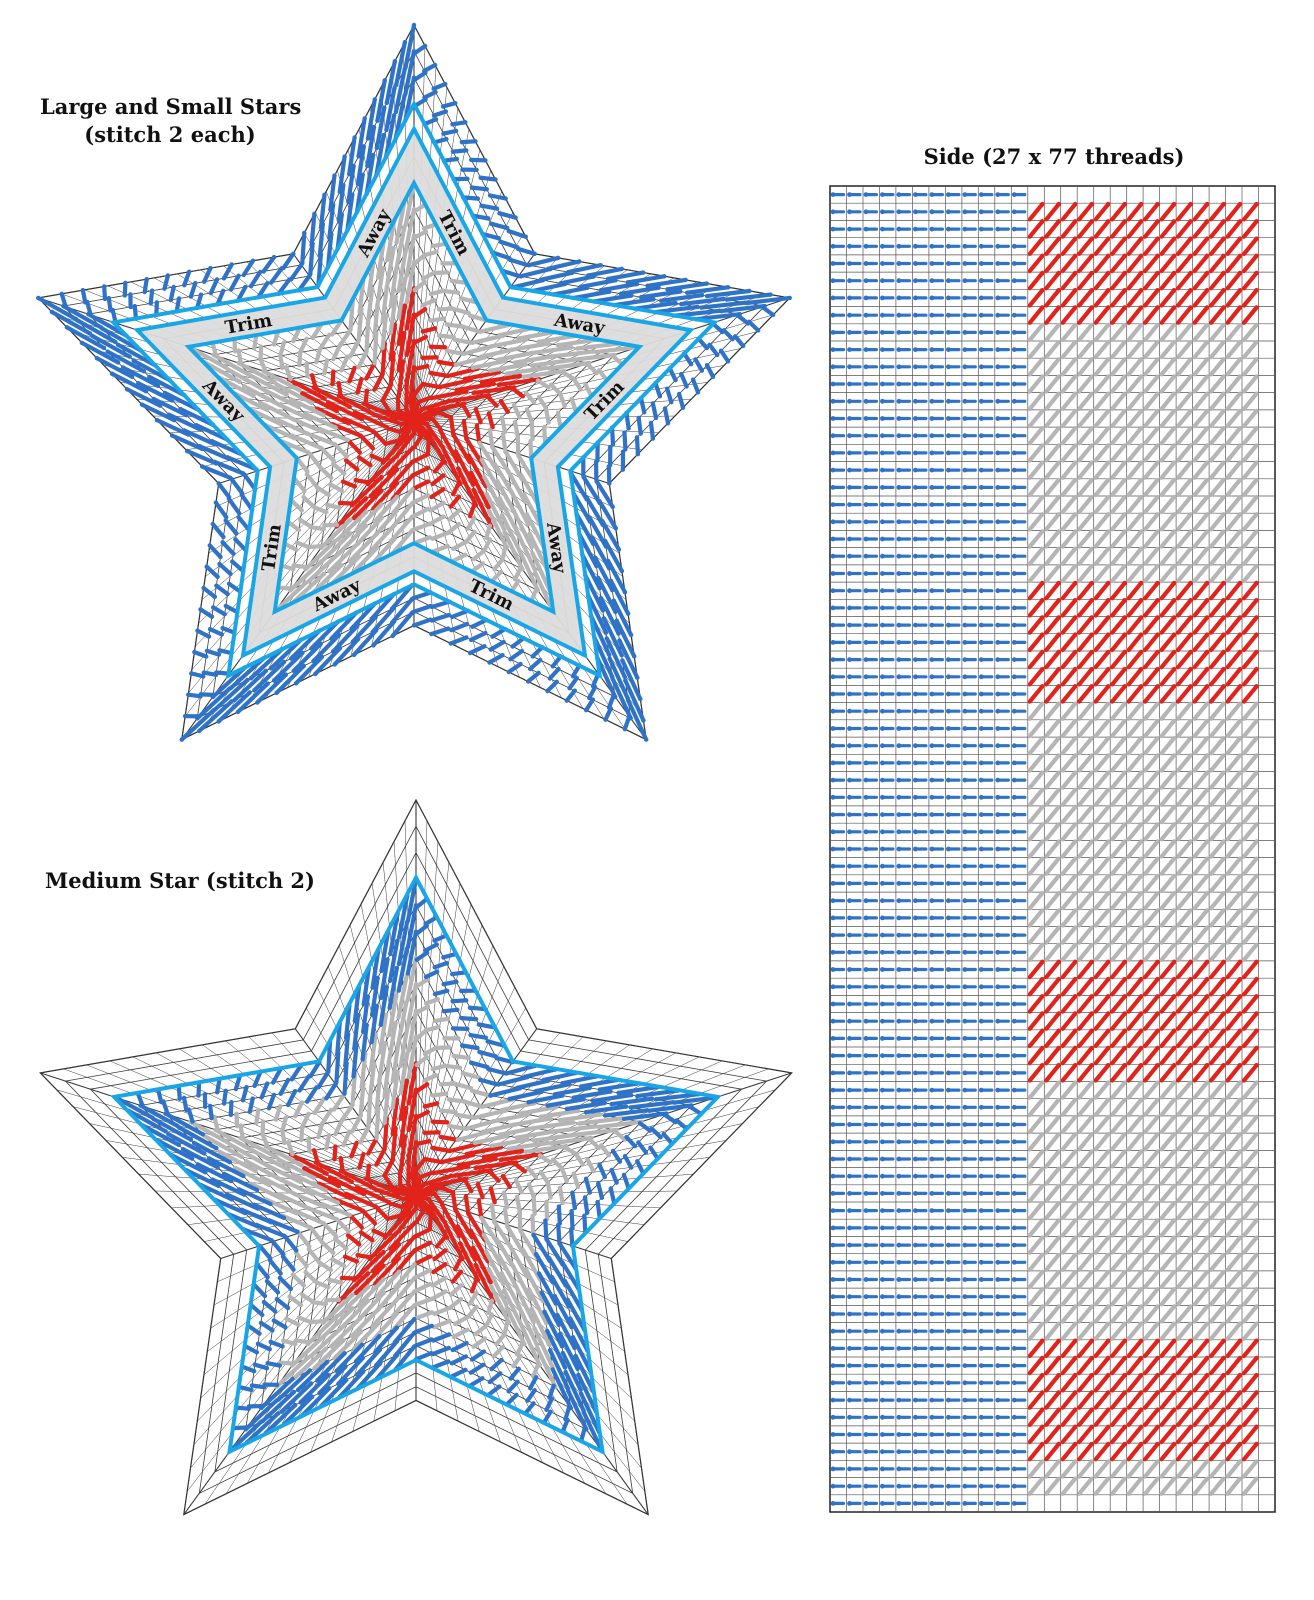 The width and height of the screenshot is (1314, 1600). I want to click on grid-spoke, so click(532, 1354).